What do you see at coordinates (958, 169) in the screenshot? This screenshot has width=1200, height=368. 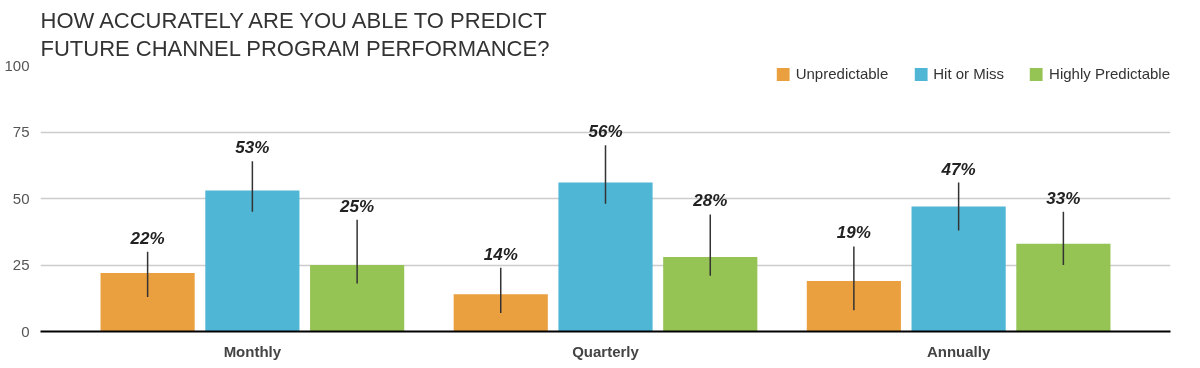 I see `data-label: 47%` at bounding box center [958, 169].